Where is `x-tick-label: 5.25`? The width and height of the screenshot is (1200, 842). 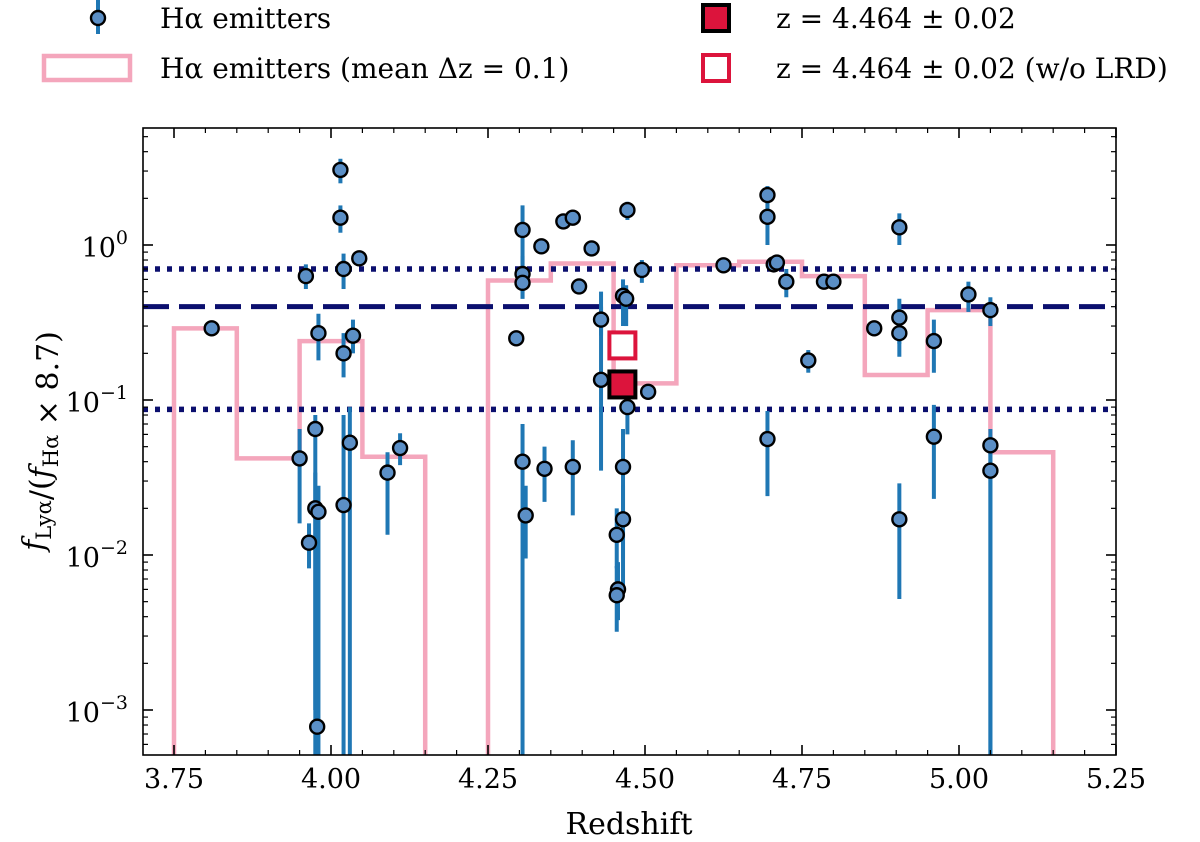 x-tick-label: 5.25 is located at coordinates (1116, 779).